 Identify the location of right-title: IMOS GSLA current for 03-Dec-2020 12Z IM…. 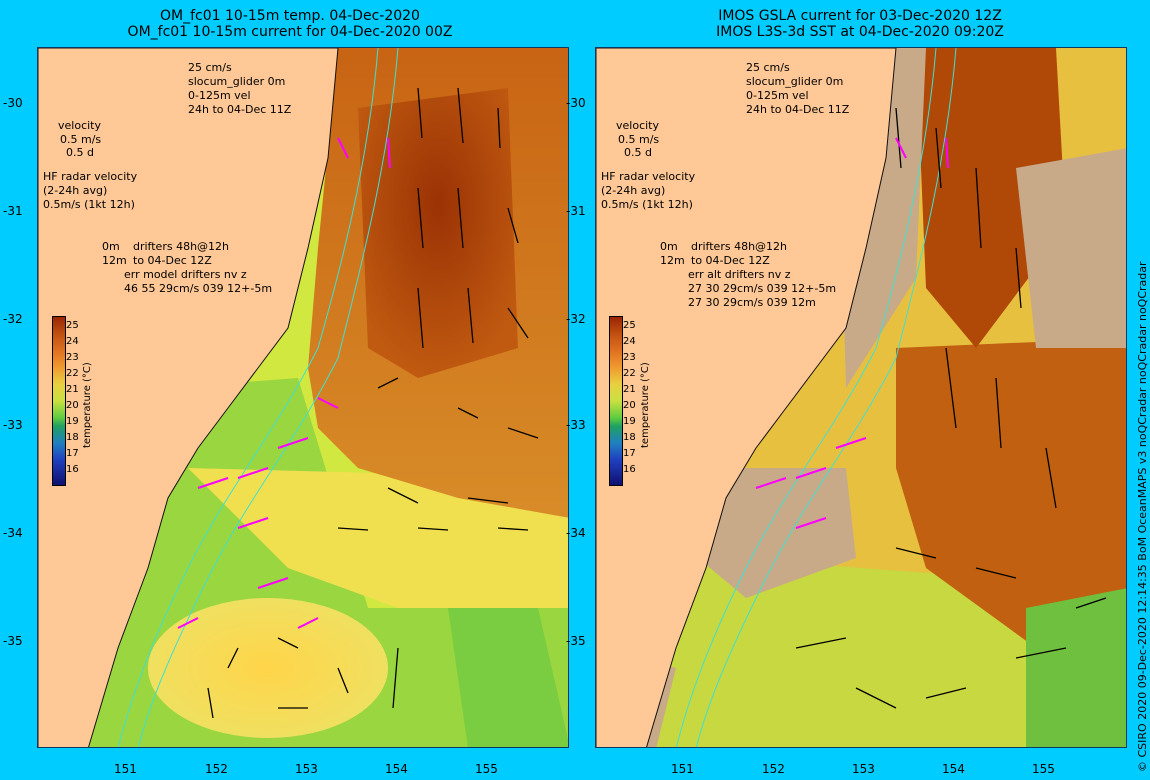
(860, 24).